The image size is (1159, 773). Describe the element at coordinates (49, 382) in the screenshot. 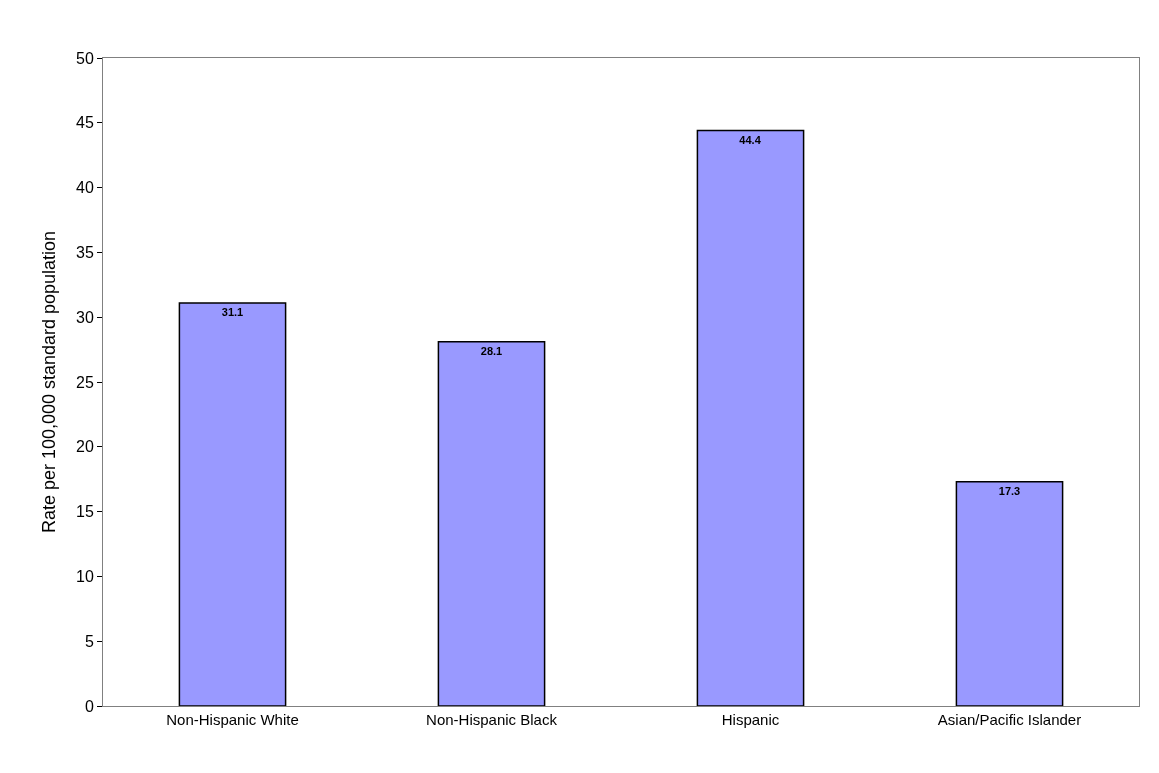

I see `y-axis-title: Rate per 100,000 standard population` at that location.